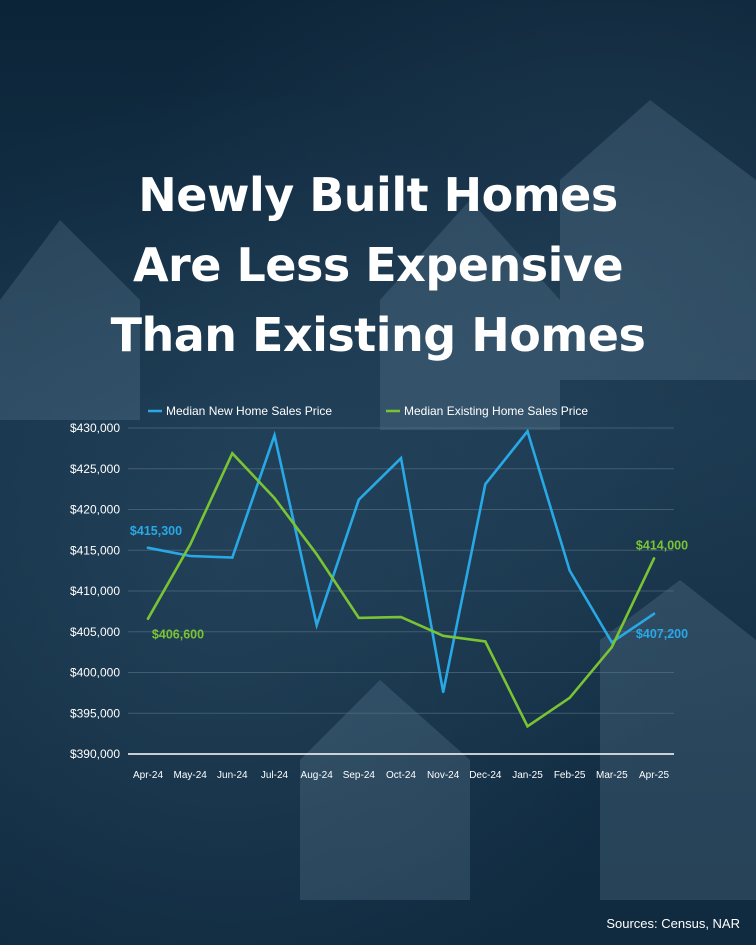 The height and width of the screenshot is (945, 756). Describe the element at coordinates (570, 775) in the screenshot. I see `x-tick-label: Feb-25` at that location.